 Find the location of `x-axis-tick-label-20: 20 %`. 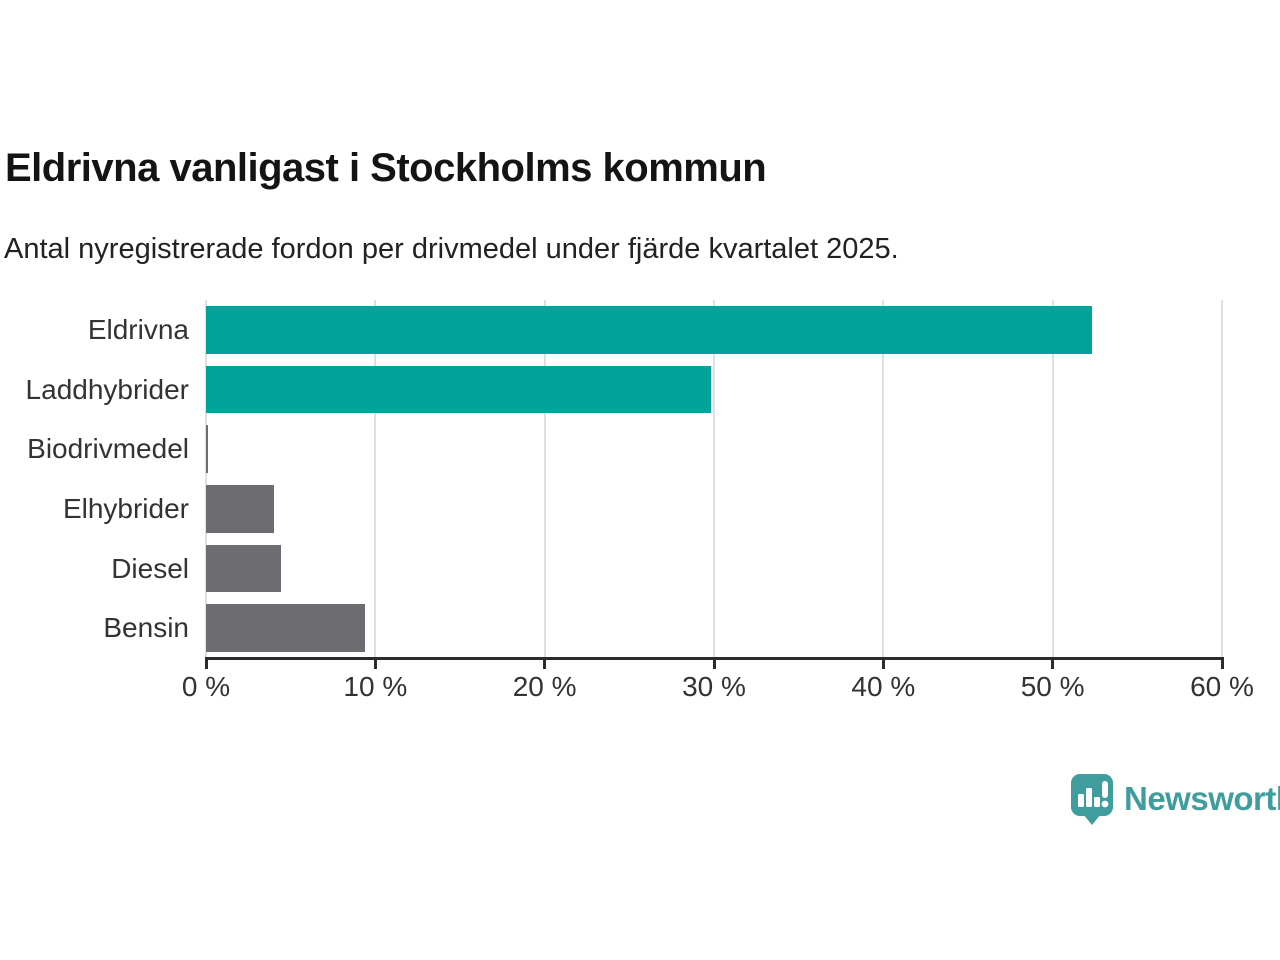

x-axis-tick-label-20: 20 % is located at coordinates (544, 686).